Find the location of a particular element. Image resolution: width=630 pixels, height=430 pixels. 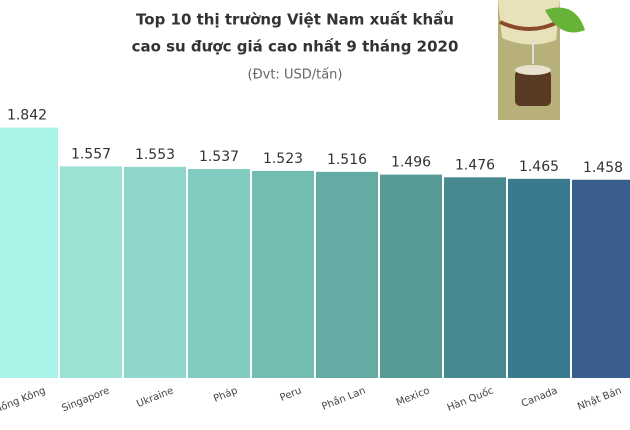

x-tick-label: Nhật Bản is located at coordinates (599, 398).